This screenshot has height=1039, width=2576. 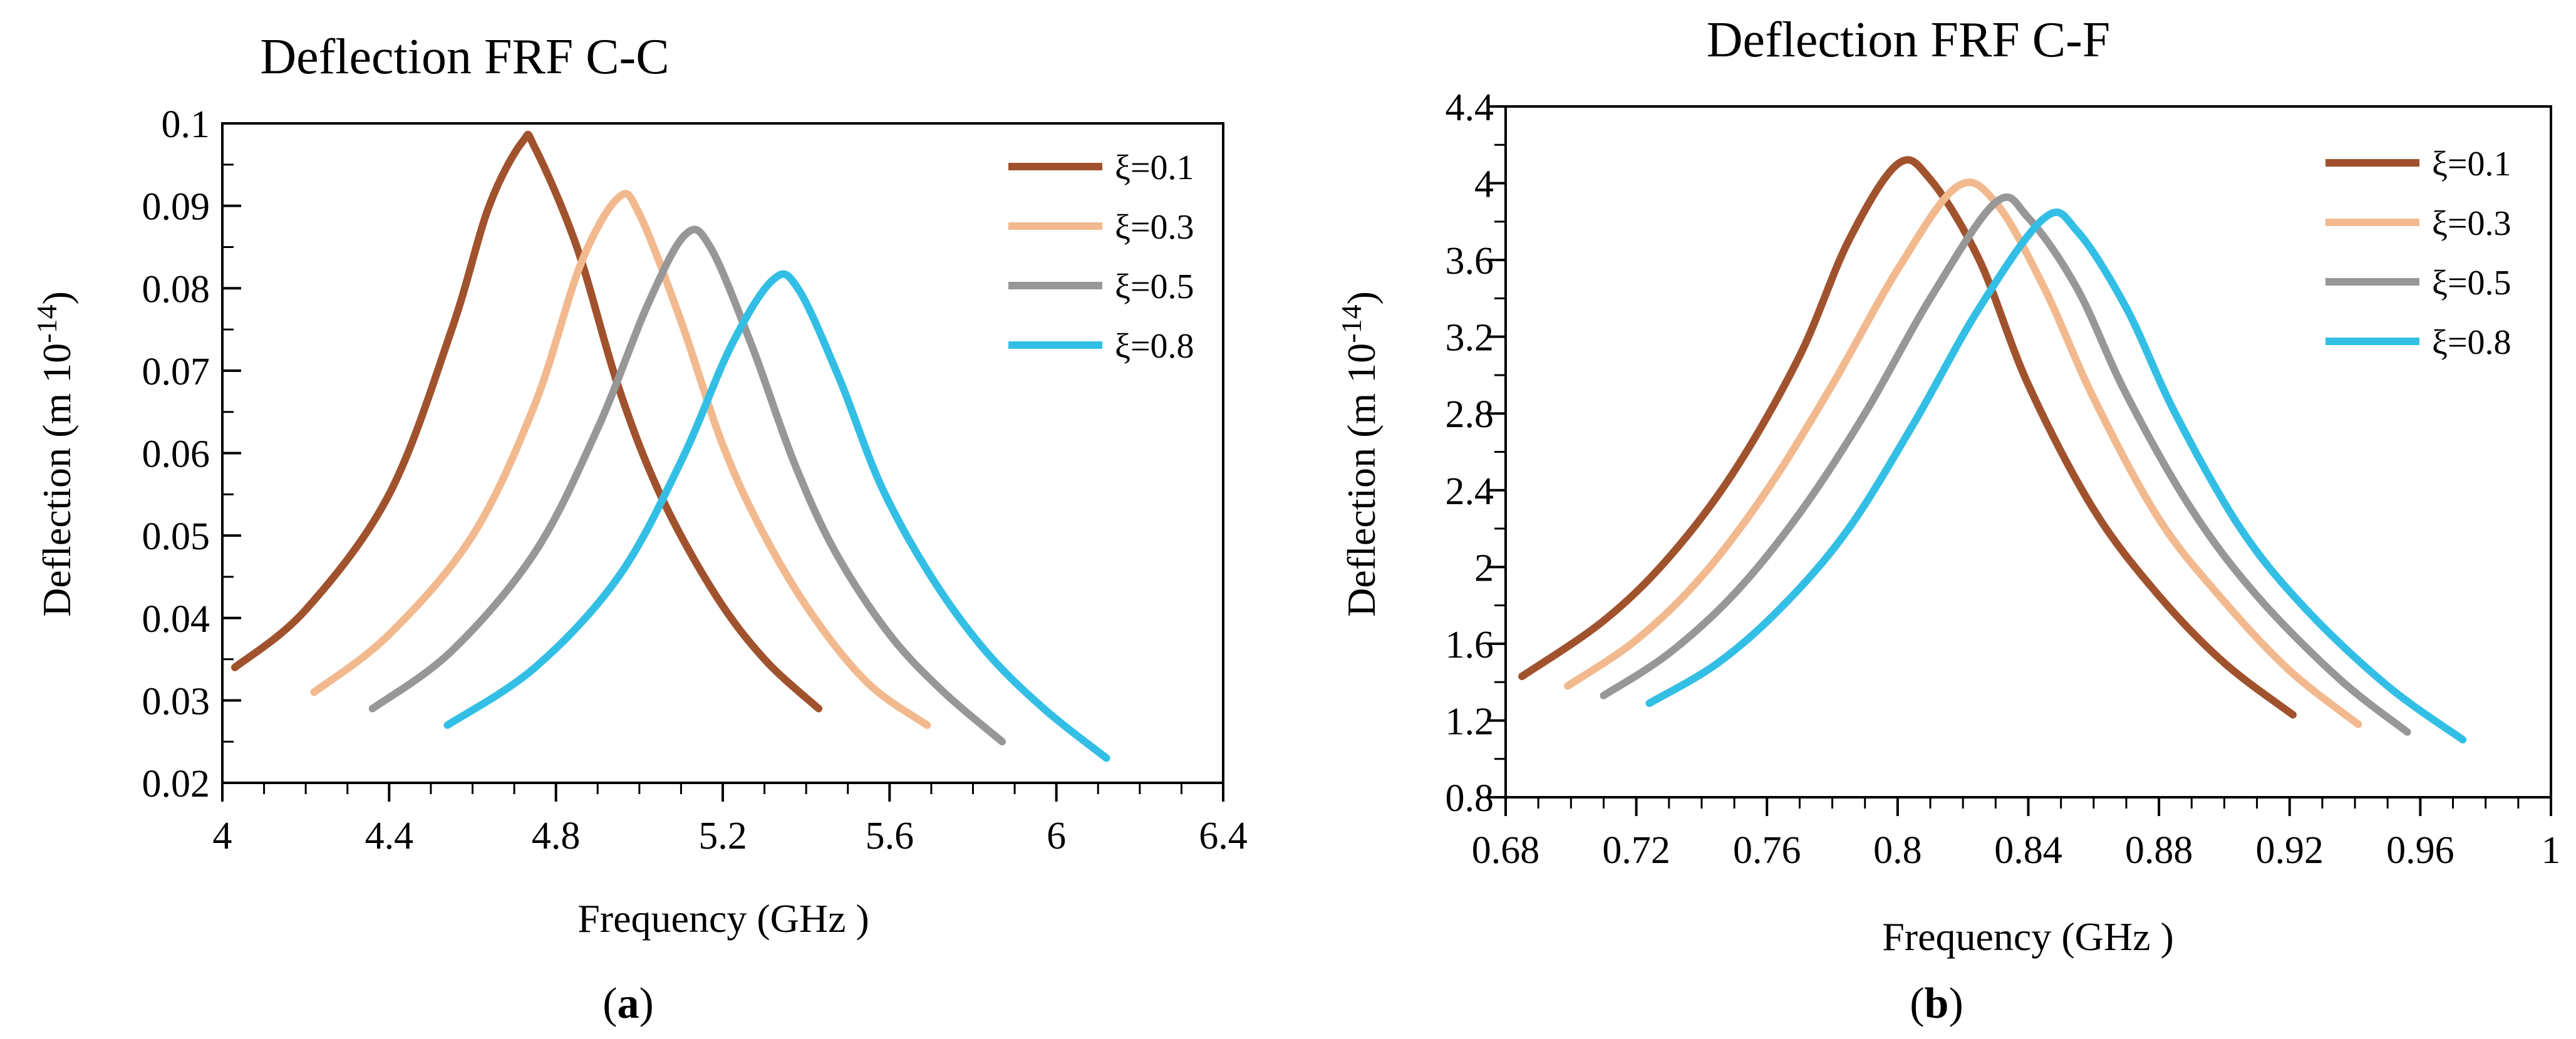 What do you see at coordinates (1470, 414) in the screenshot?
I see `y-tick-label: 2.8` at bounding box center [1470, 414].